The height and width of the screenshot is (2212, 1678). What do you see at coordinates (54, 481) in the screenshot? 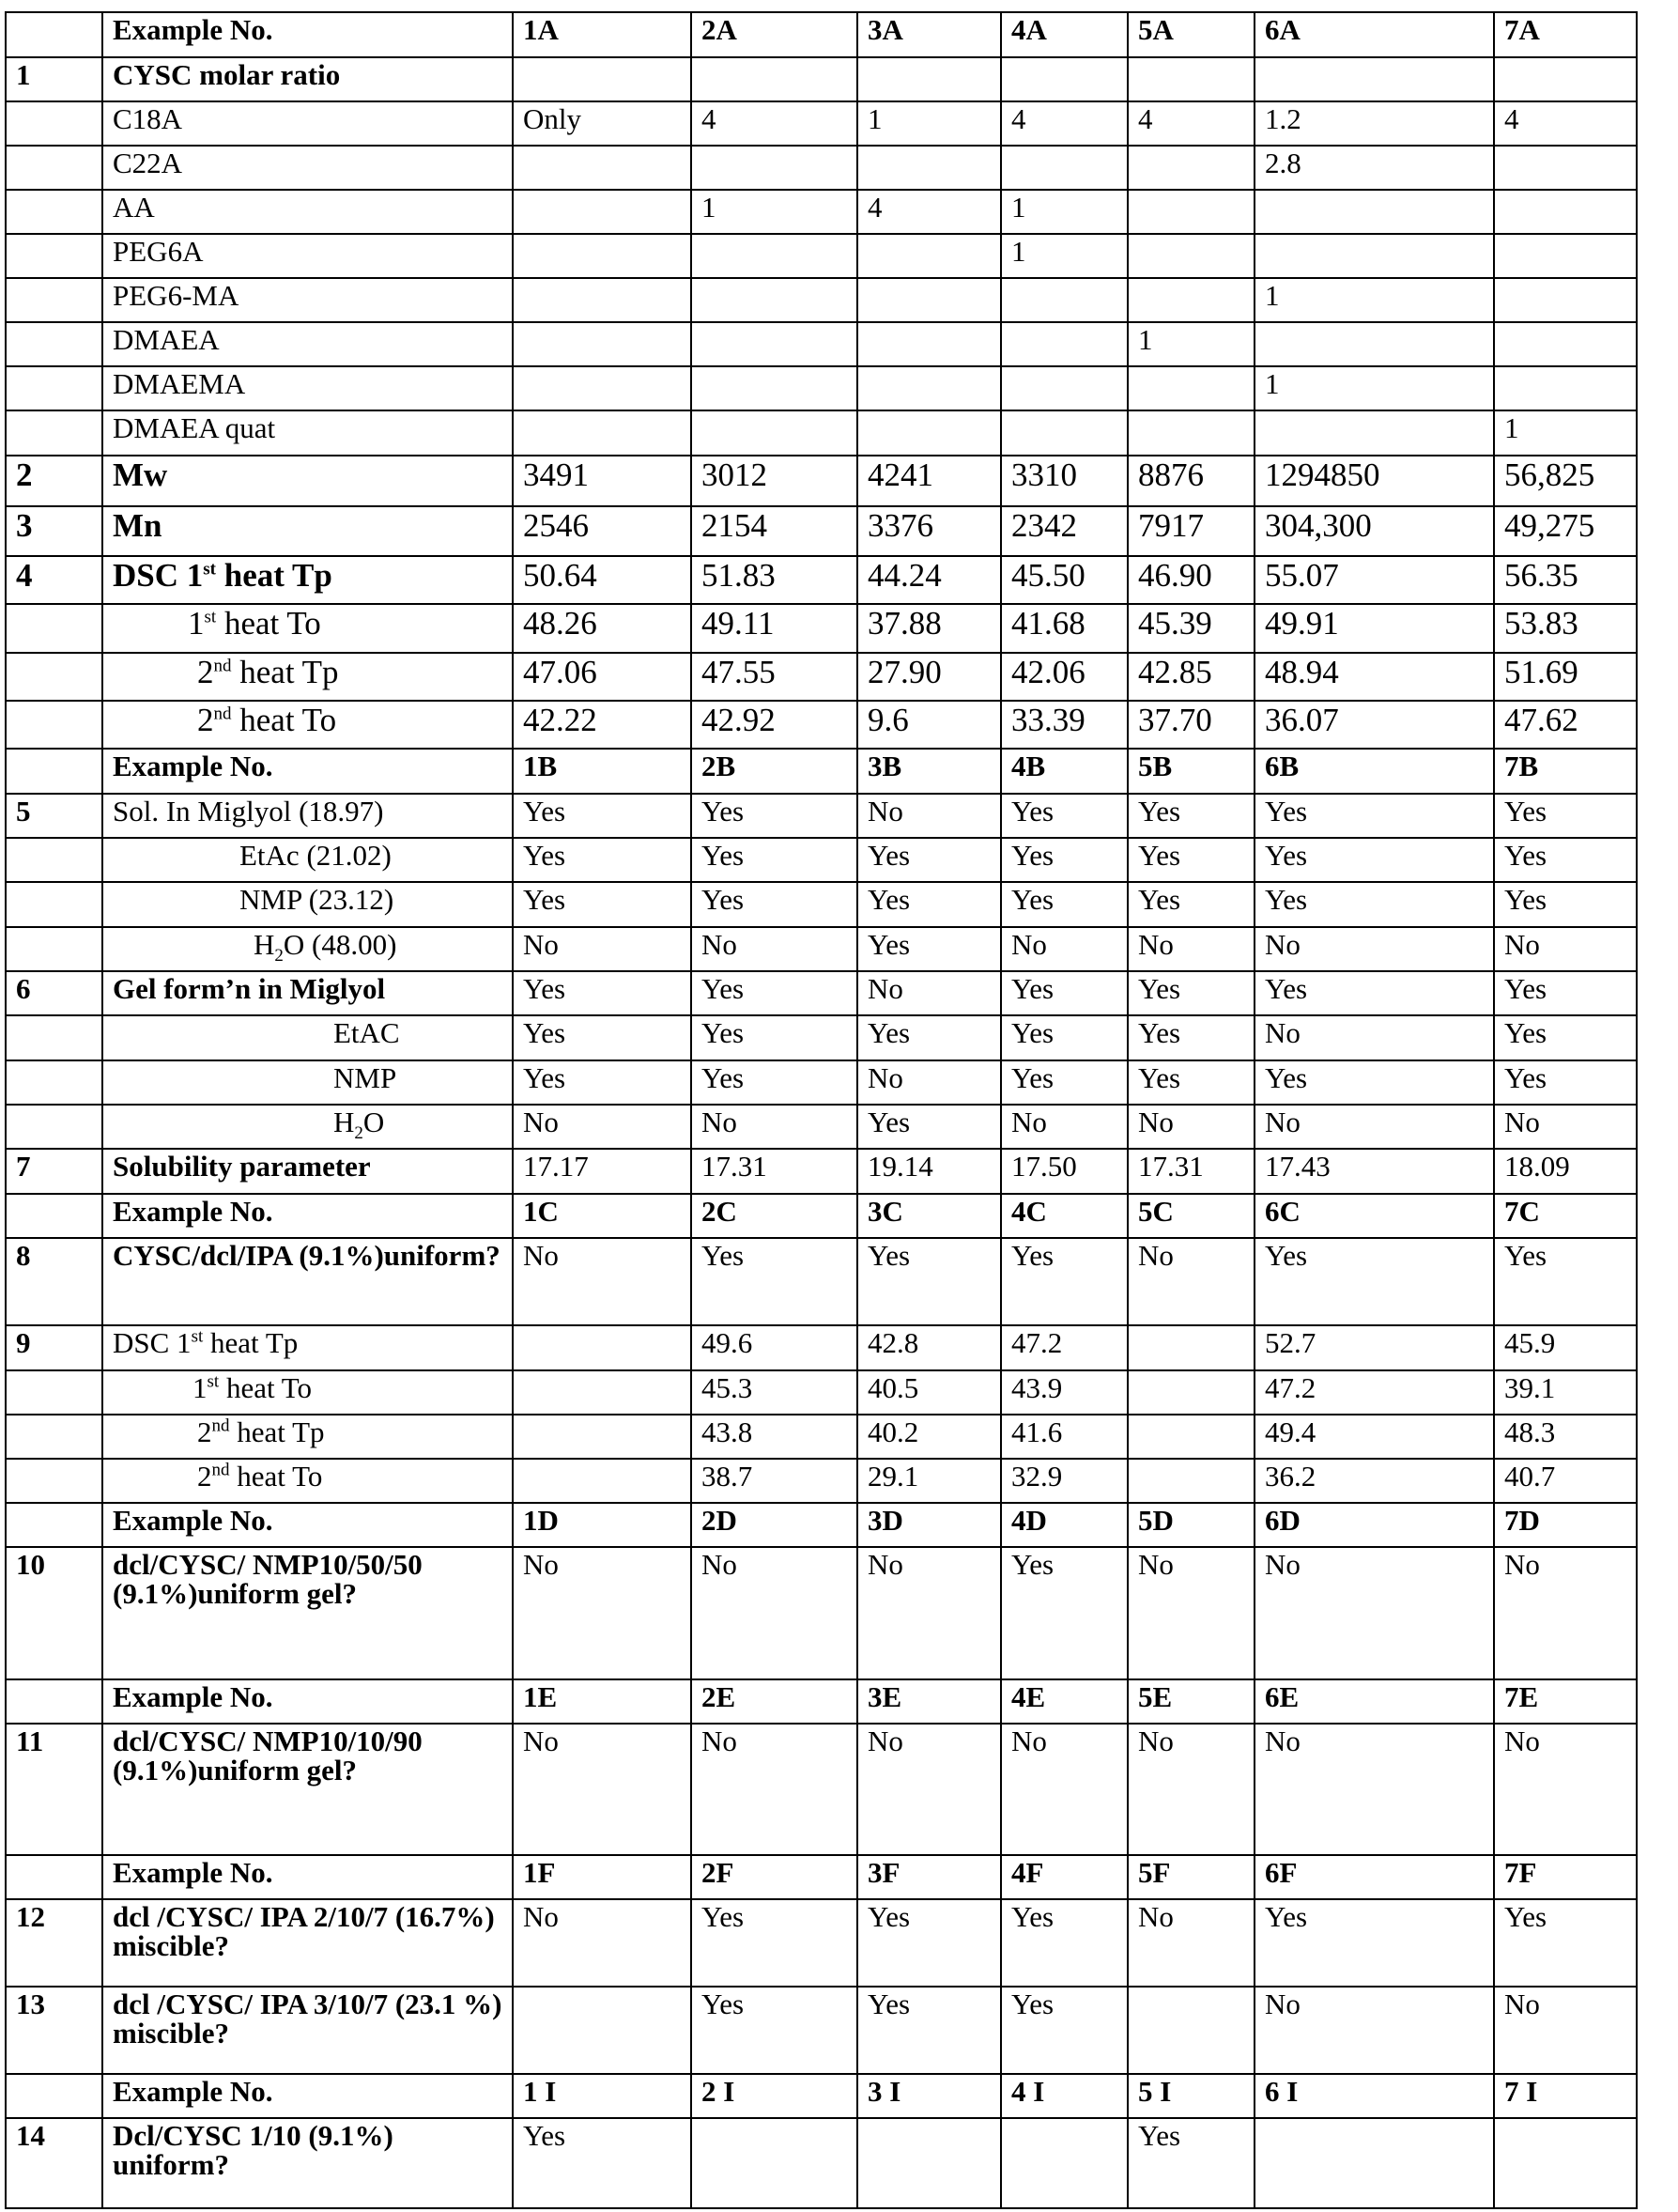
I see `row-number: 2` at bounding box center [54, 481].